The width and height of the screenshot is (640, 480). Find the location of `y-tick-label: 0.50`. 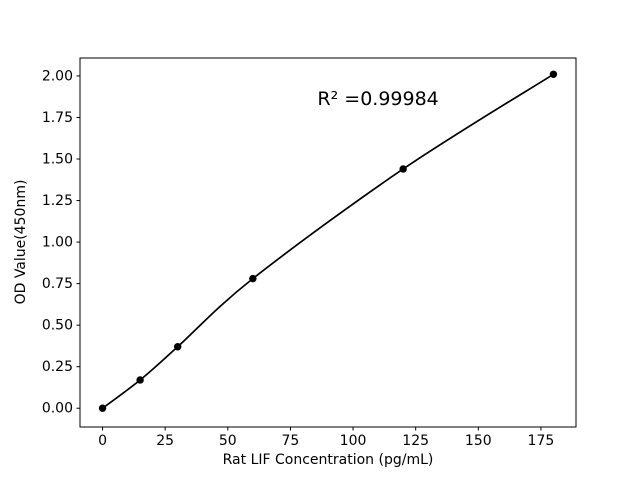

y-tick-label: 0.50 is located at coordinates (57, 326).